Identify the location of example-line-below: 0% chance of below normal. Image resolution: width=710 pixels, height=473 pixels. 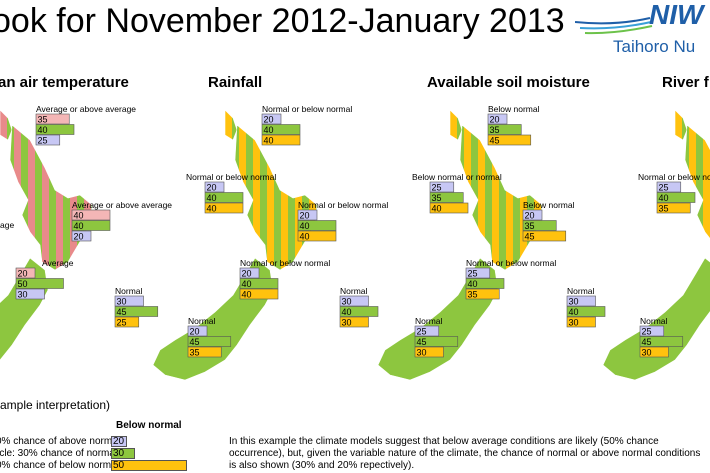
(59, 465).